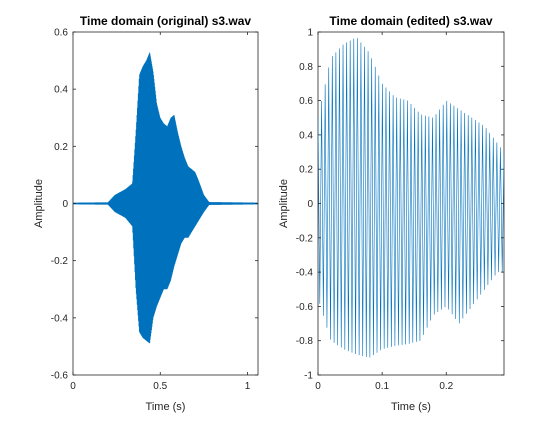  I want to click on y-tick-label: 0.8, so click(306, 67).